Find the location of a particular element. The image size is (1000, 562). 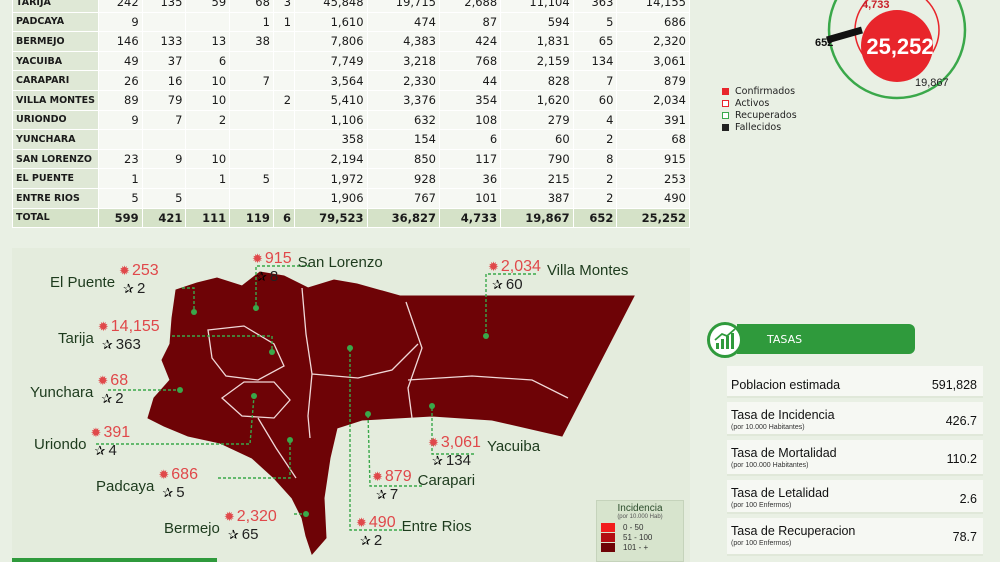

dot-tarija is located at coordinates (272, 352).